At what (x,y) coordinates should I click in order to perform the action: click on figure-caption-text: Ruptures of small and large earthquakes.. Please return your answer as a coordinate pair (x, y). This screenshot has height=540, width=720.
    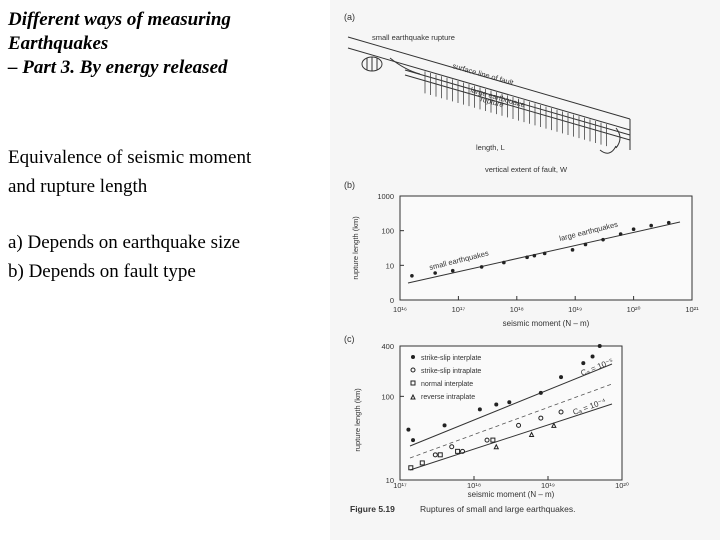
    Looking at the image, I should click on (497, 509).